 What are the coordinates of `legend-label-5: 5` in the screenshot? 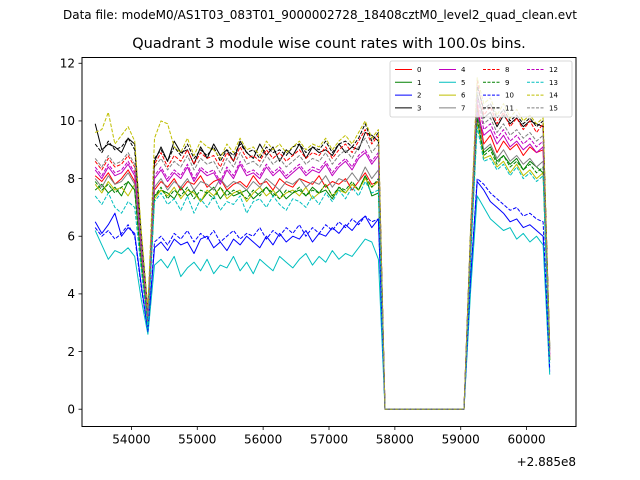 It's located at (463, 83).